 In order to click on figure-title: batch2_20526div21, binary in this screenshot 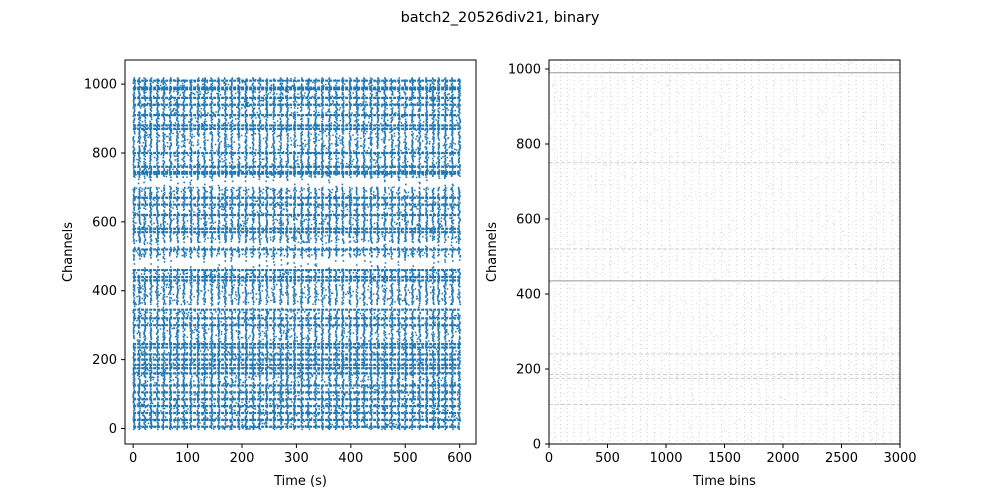, I will do `click(500, 18)`.